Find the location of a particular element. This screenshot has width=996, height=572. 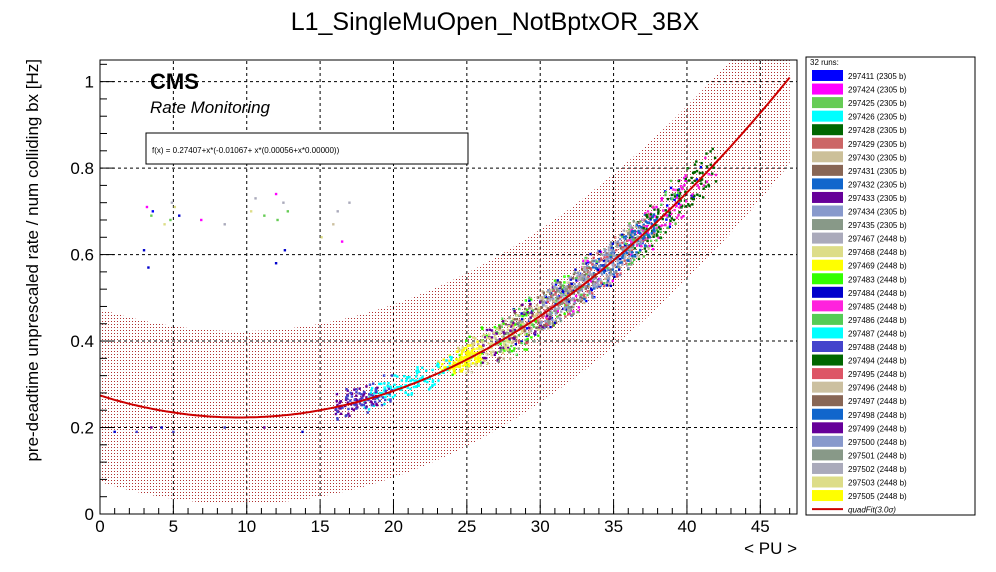

legend-label: 297429 (2305 b) is located at coordinates (877, 144).